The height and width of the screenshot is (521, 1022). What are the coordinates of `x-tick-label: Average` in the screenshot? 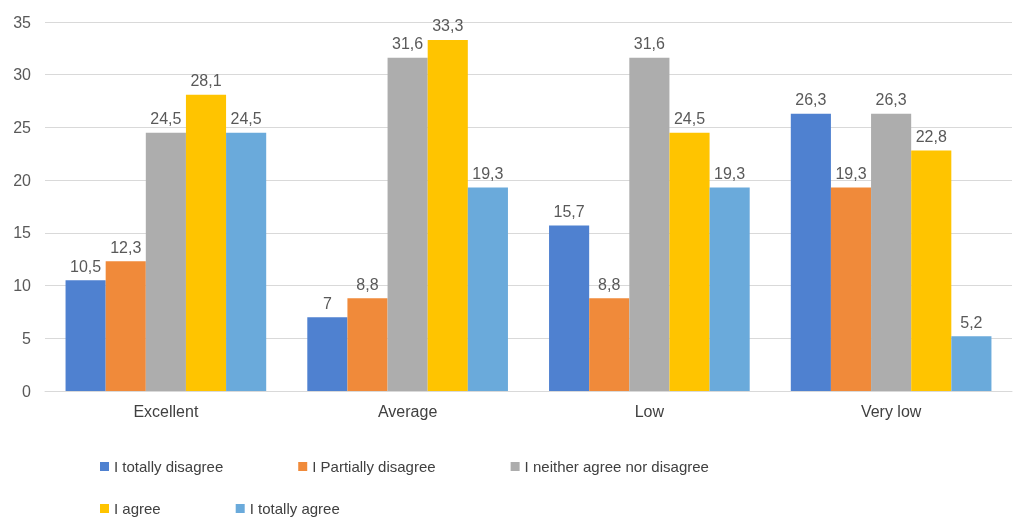 It's located at (407, 411).